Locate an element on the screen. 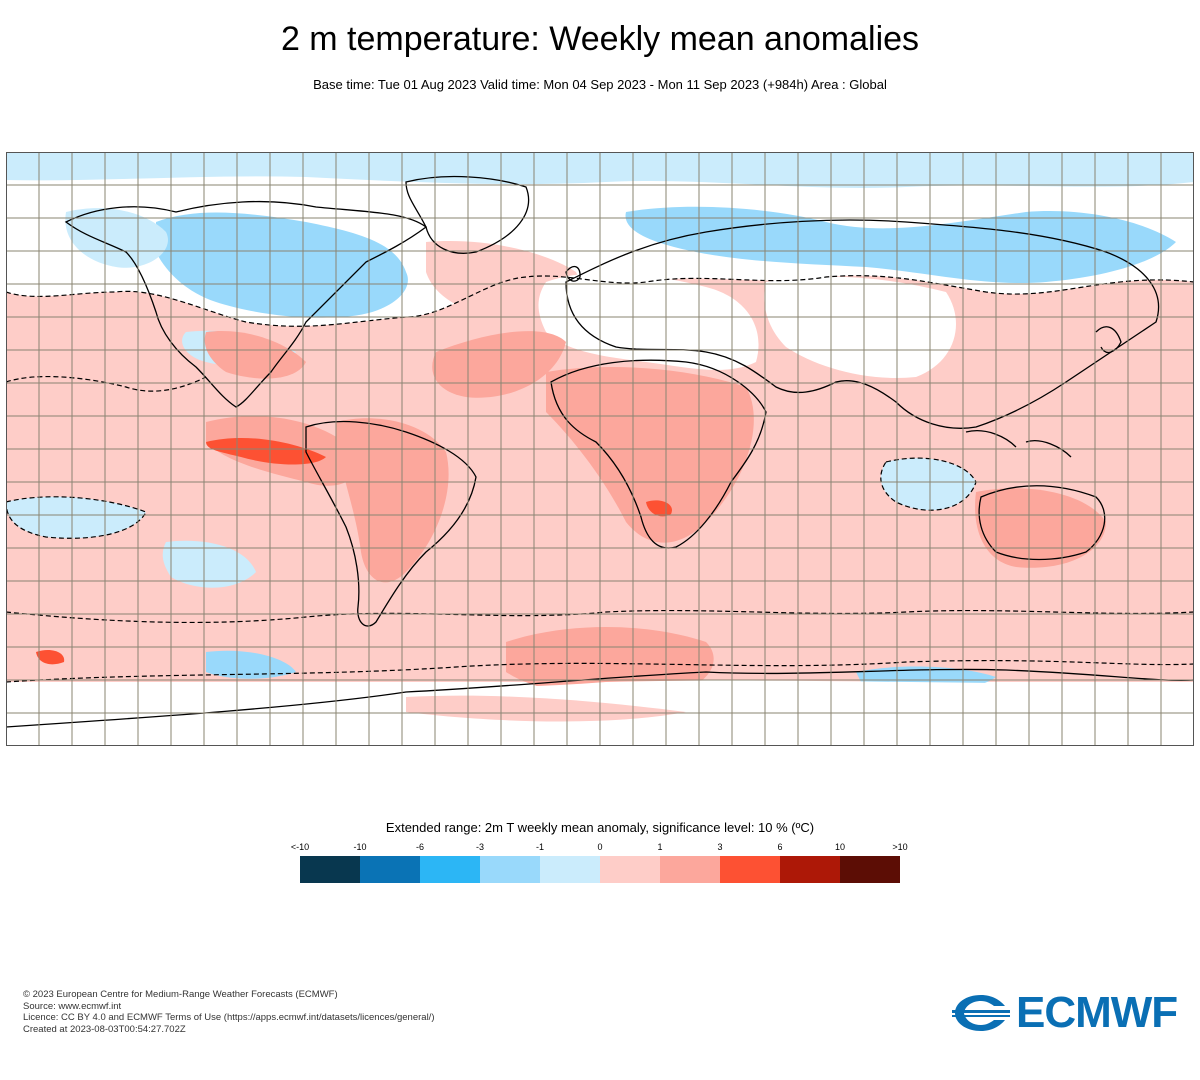 Image resolution: width=1200 pixels, height=1080 pixels. coastline-africa is located at coordinates (658, 454).